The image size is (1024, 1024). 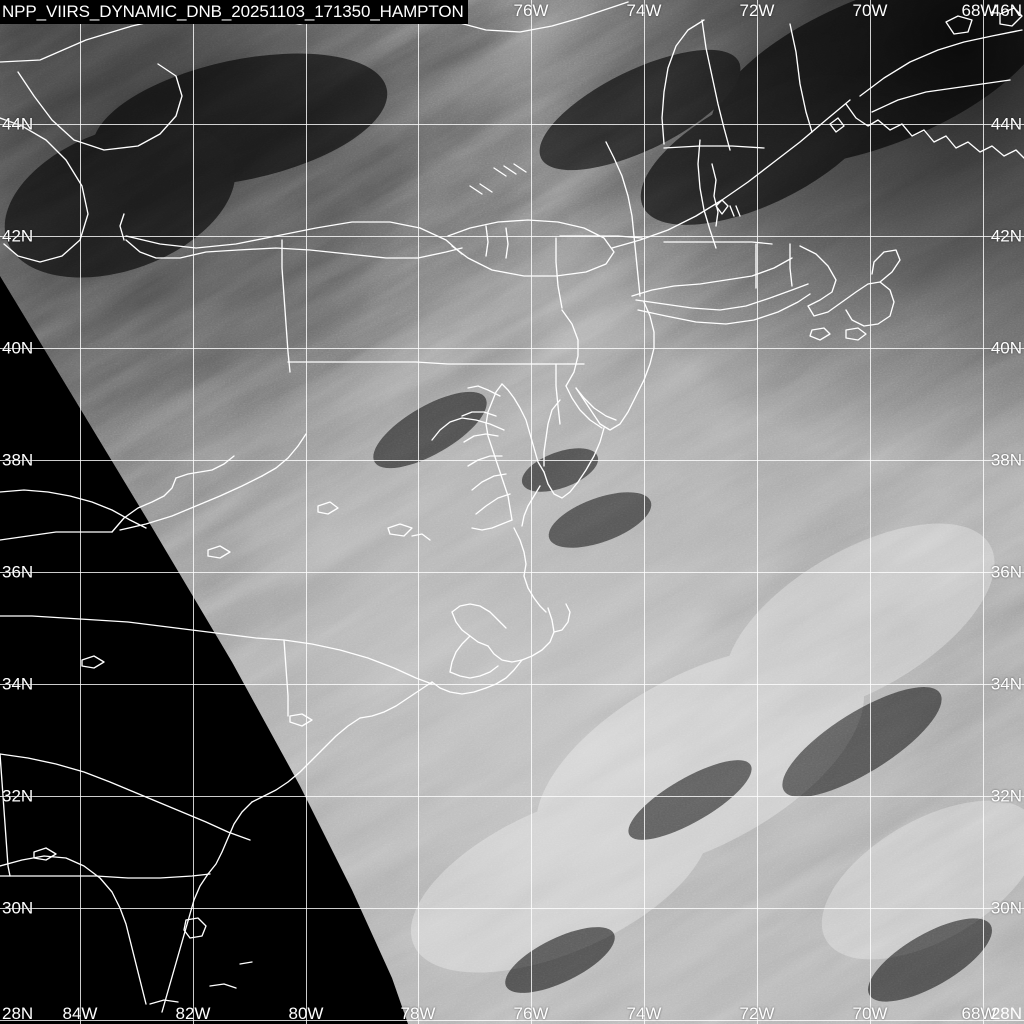 What do you see at coordinates (1006, 348) in the screenshot?
I see `lat-label-right-40n: 40N` at bounding box center [1006, 348].